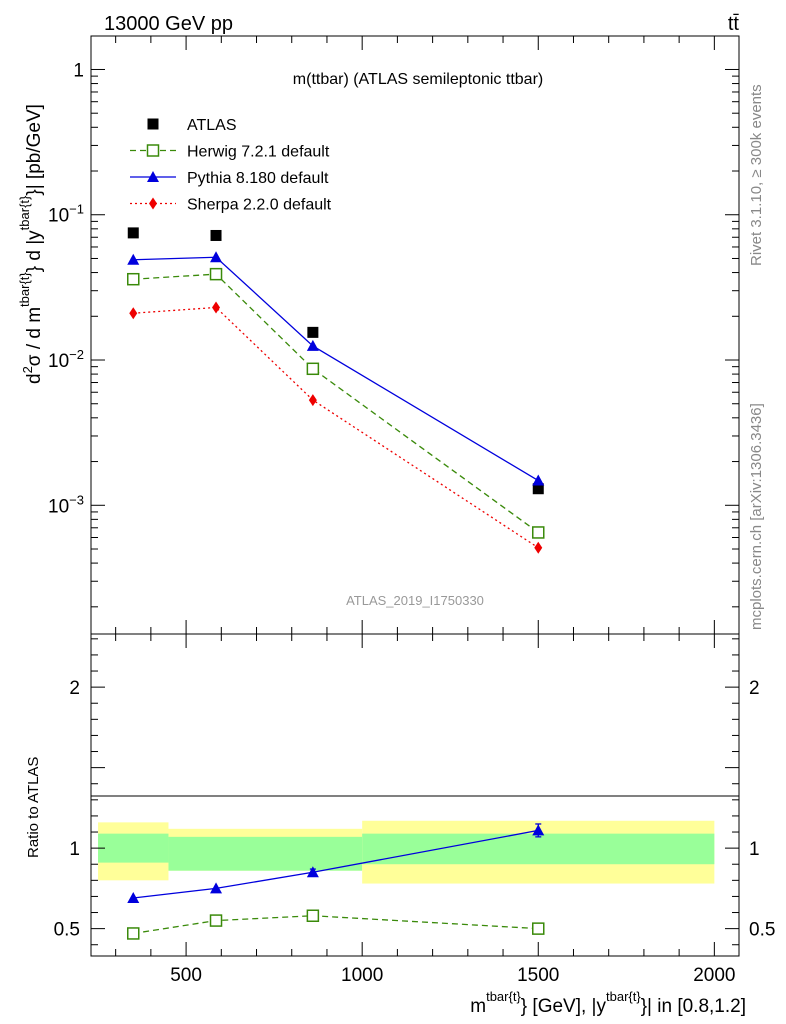 This screenshot has width=786, height=1024. What do you see at coordinates (734, 24) in the screenshot?
I see `header-right: tt̄` at bounding box center [734, 24].